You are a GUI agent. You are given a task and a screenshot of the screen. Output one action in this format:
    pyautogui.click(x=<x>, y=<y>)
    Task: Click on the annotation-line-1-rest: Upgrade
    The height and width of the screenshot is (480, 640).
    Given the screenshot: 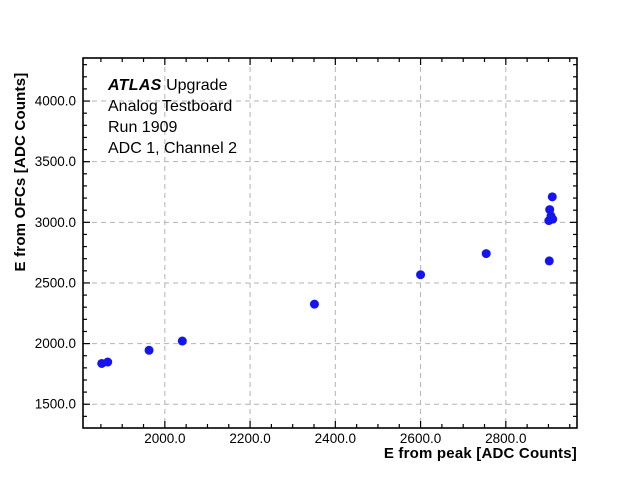 What is the action you would take?
    pyautogui.click(x=194, y=85)
    